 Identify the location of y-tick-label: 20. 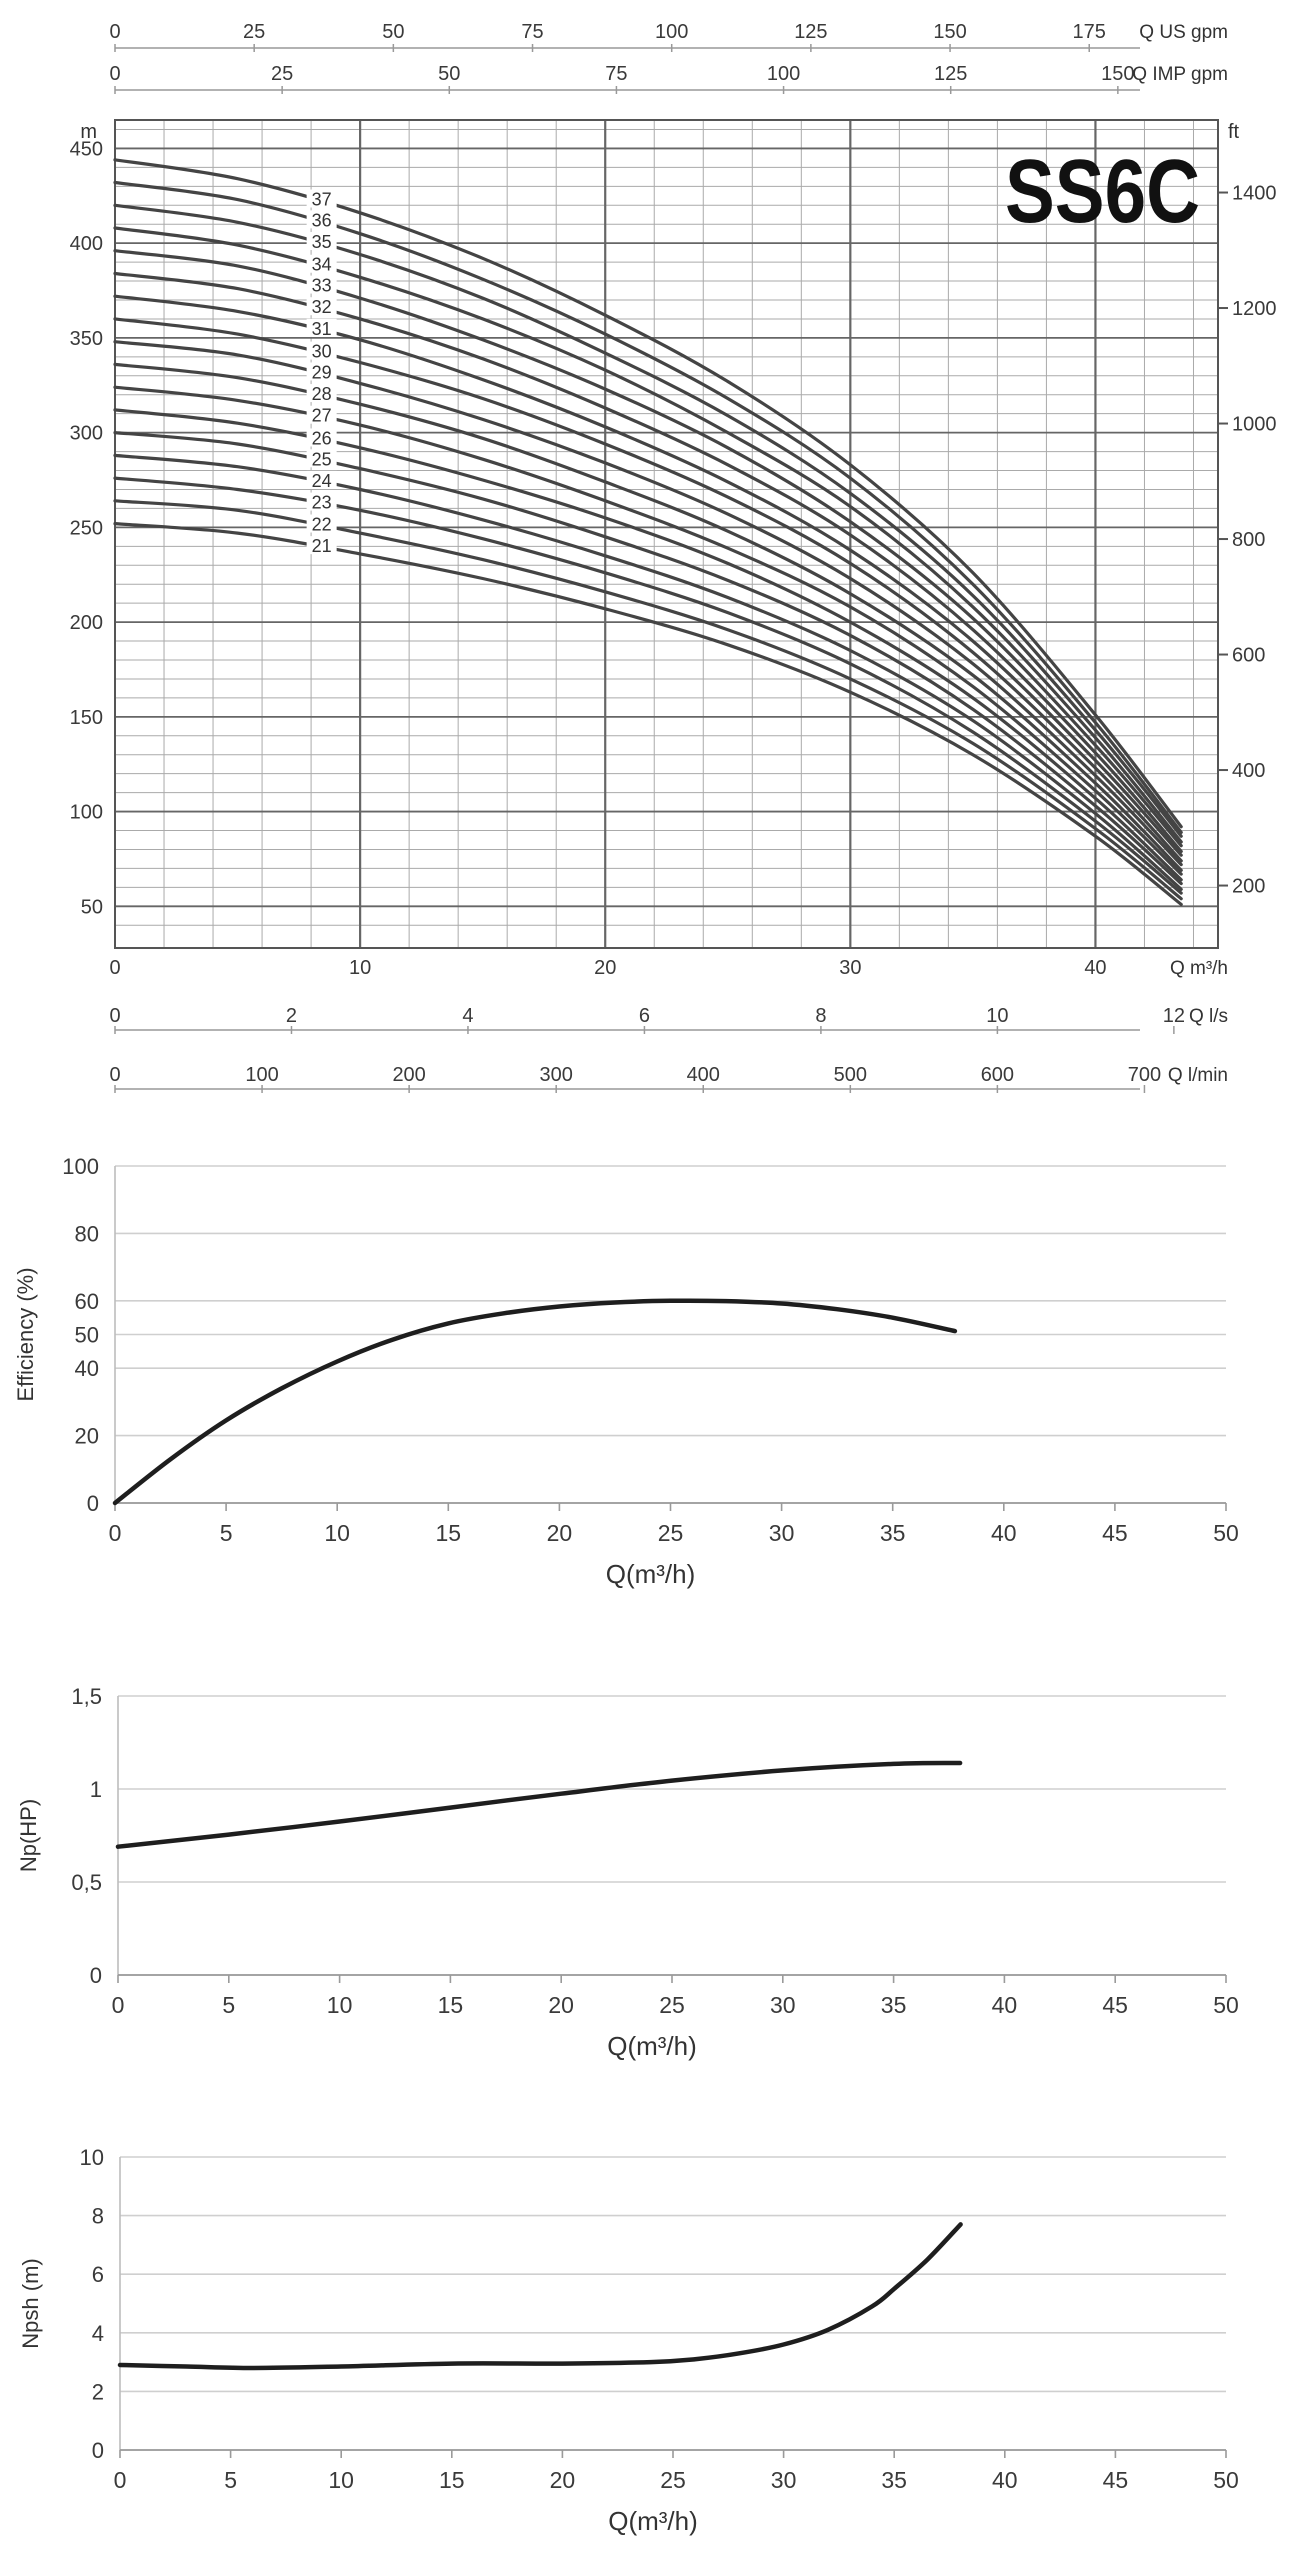
(87, 1436).